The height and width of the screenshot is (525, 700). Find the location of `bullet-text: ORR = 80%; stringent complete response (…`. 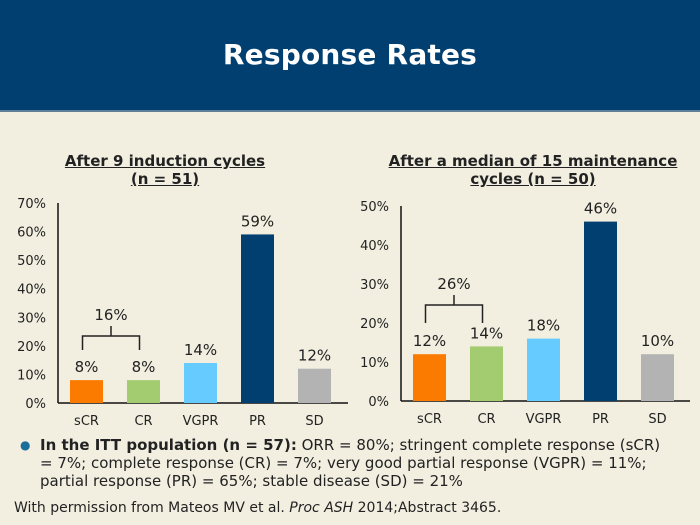

bullet-text: ORR = 80%; stringent complete response (… is located at coordinates (350, 463).